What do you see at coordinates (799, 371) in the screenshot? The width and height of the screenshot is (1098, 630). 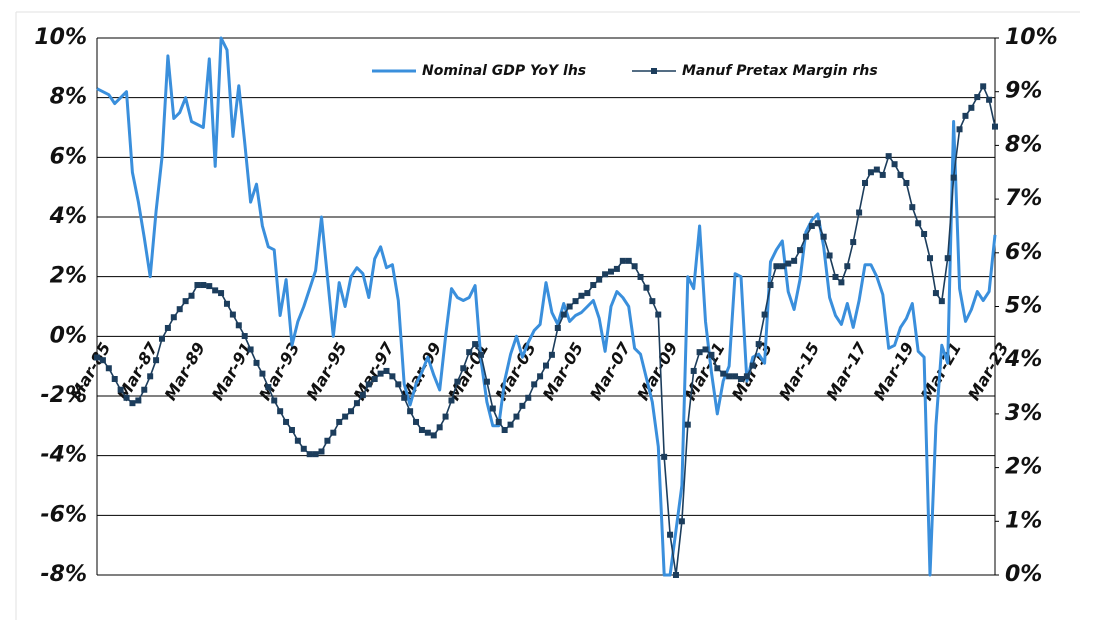 I see `x-tick-label: Mar-15` at bounding box center [799, 371].